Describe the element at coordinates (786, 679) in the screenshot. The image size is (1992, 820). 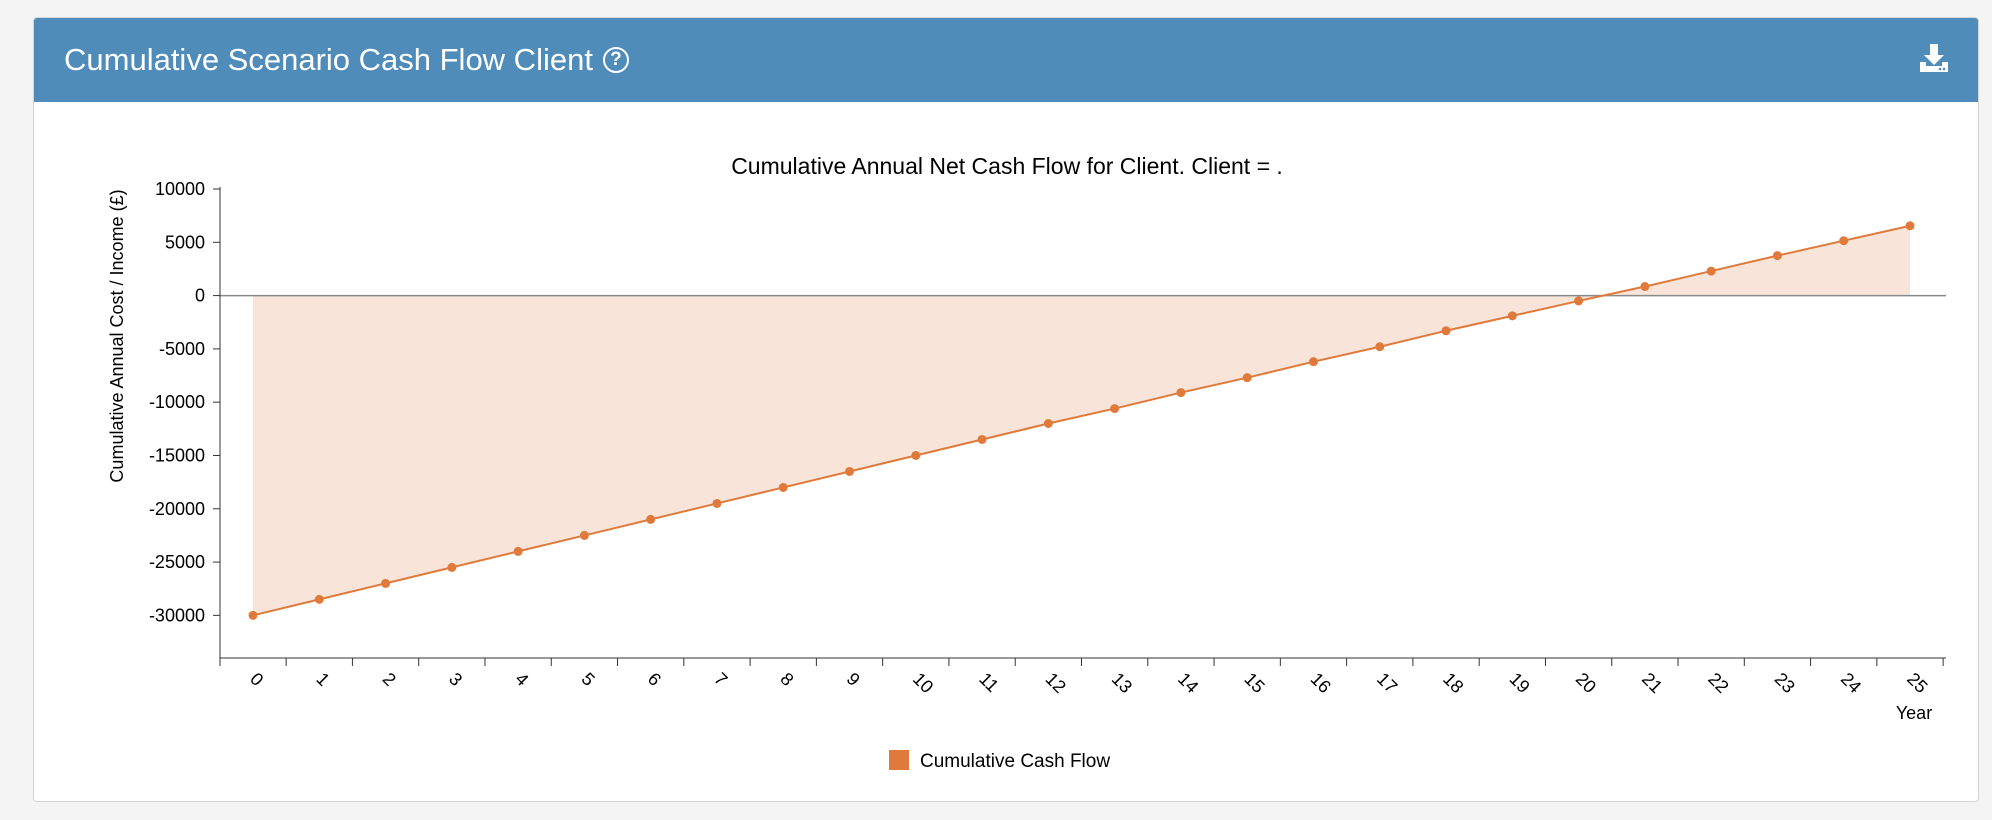
I see `x-tick-label: 8` at that location.